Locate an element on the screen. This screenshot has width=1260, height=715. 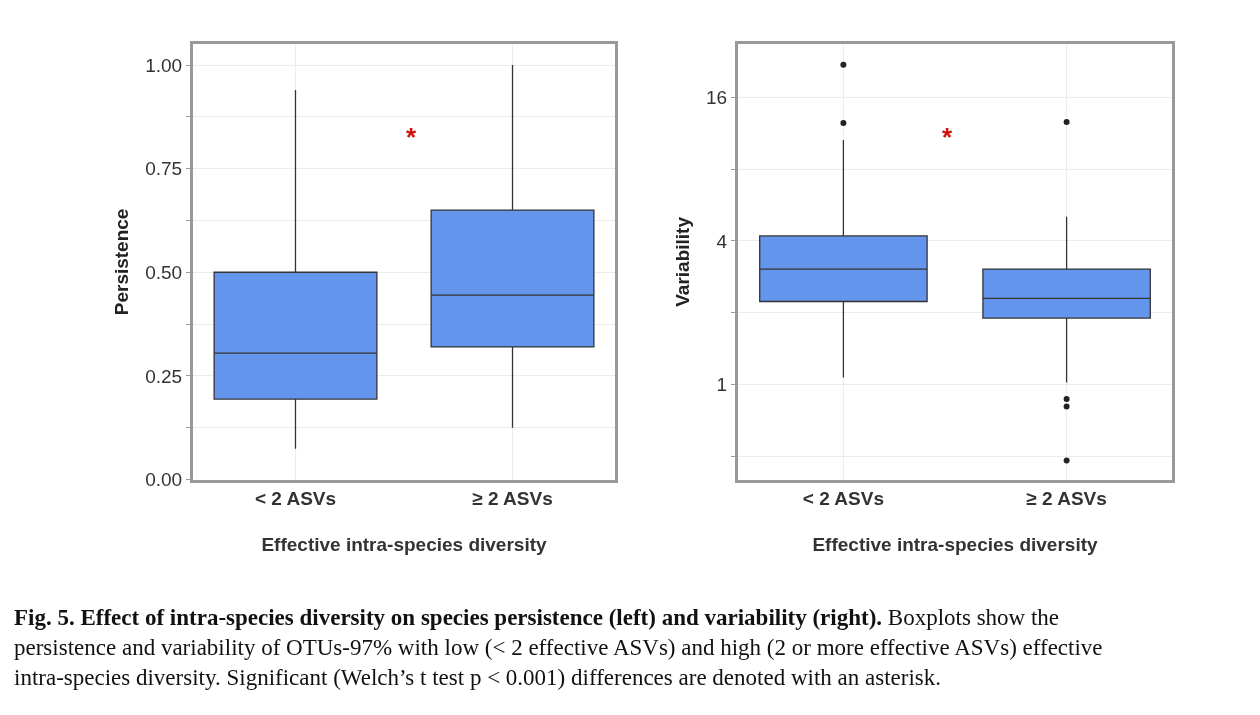
y-tick-label: 0.75 is located at coordinates (164, 169).